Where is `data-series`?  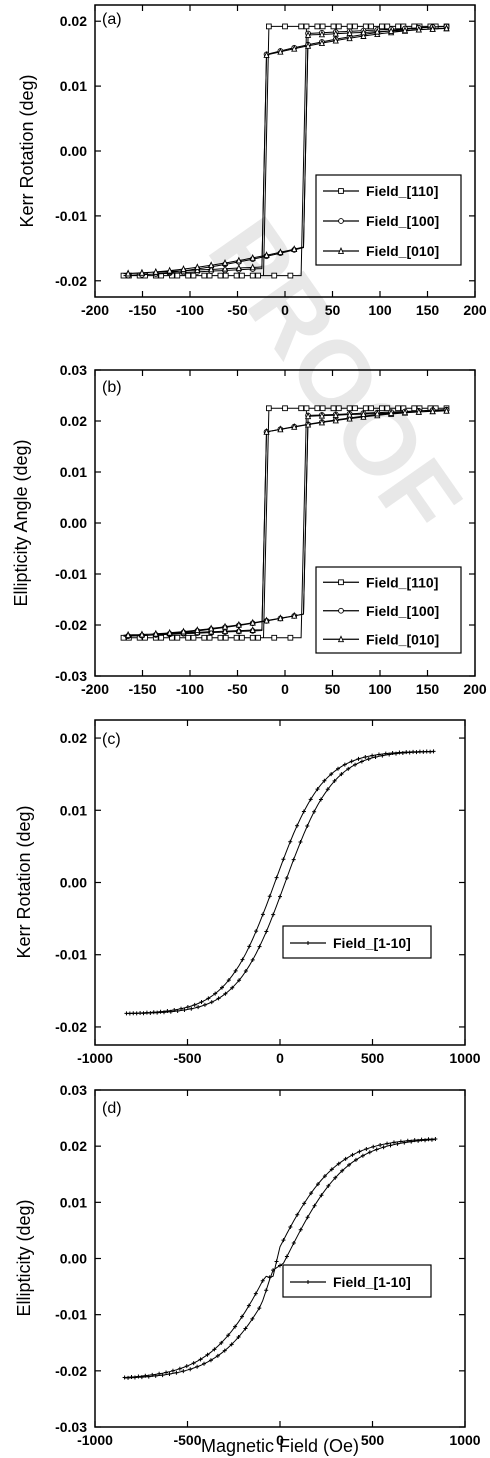 data-series is located at coordinates (285, 151).